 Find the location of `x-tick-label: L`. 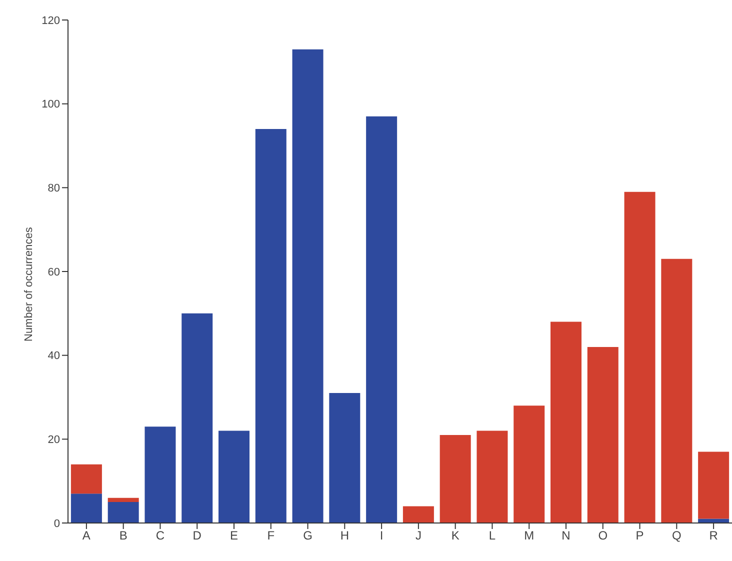

x-tick-label: L is located at coordinates (492, 535).